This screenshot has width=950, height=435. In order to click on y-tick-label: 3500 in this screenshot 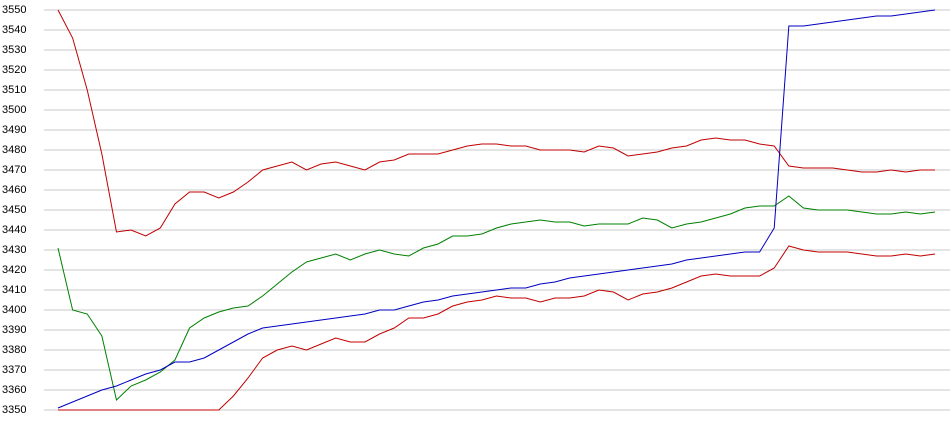, I will do `click(14, 110)`.